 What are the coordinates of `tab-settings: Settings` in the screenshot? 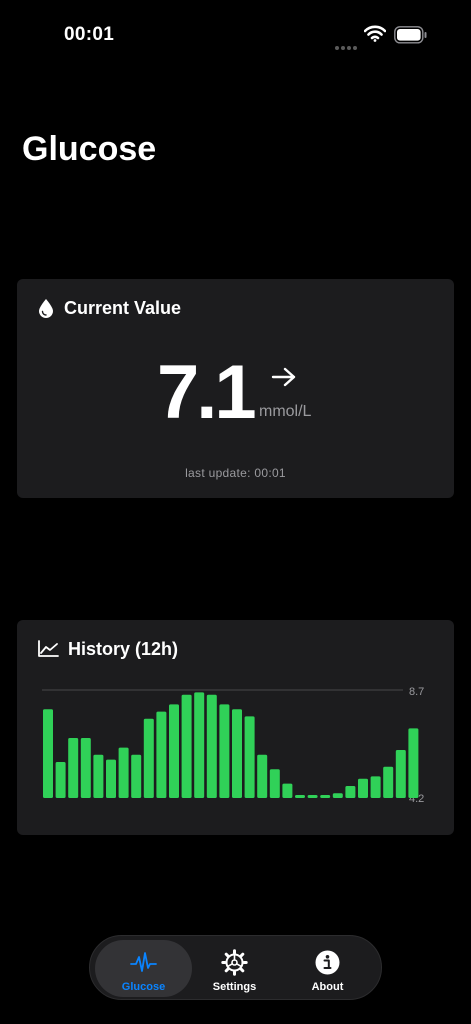 It's located at (234, 968).